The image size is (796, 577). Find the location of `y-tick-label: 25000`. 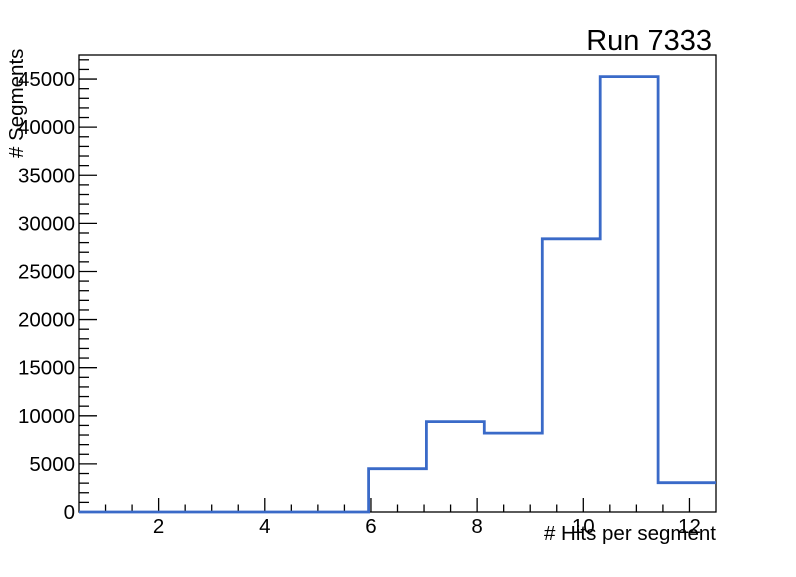

y-tick-label: 25000 is located at coordinates (46, 271).